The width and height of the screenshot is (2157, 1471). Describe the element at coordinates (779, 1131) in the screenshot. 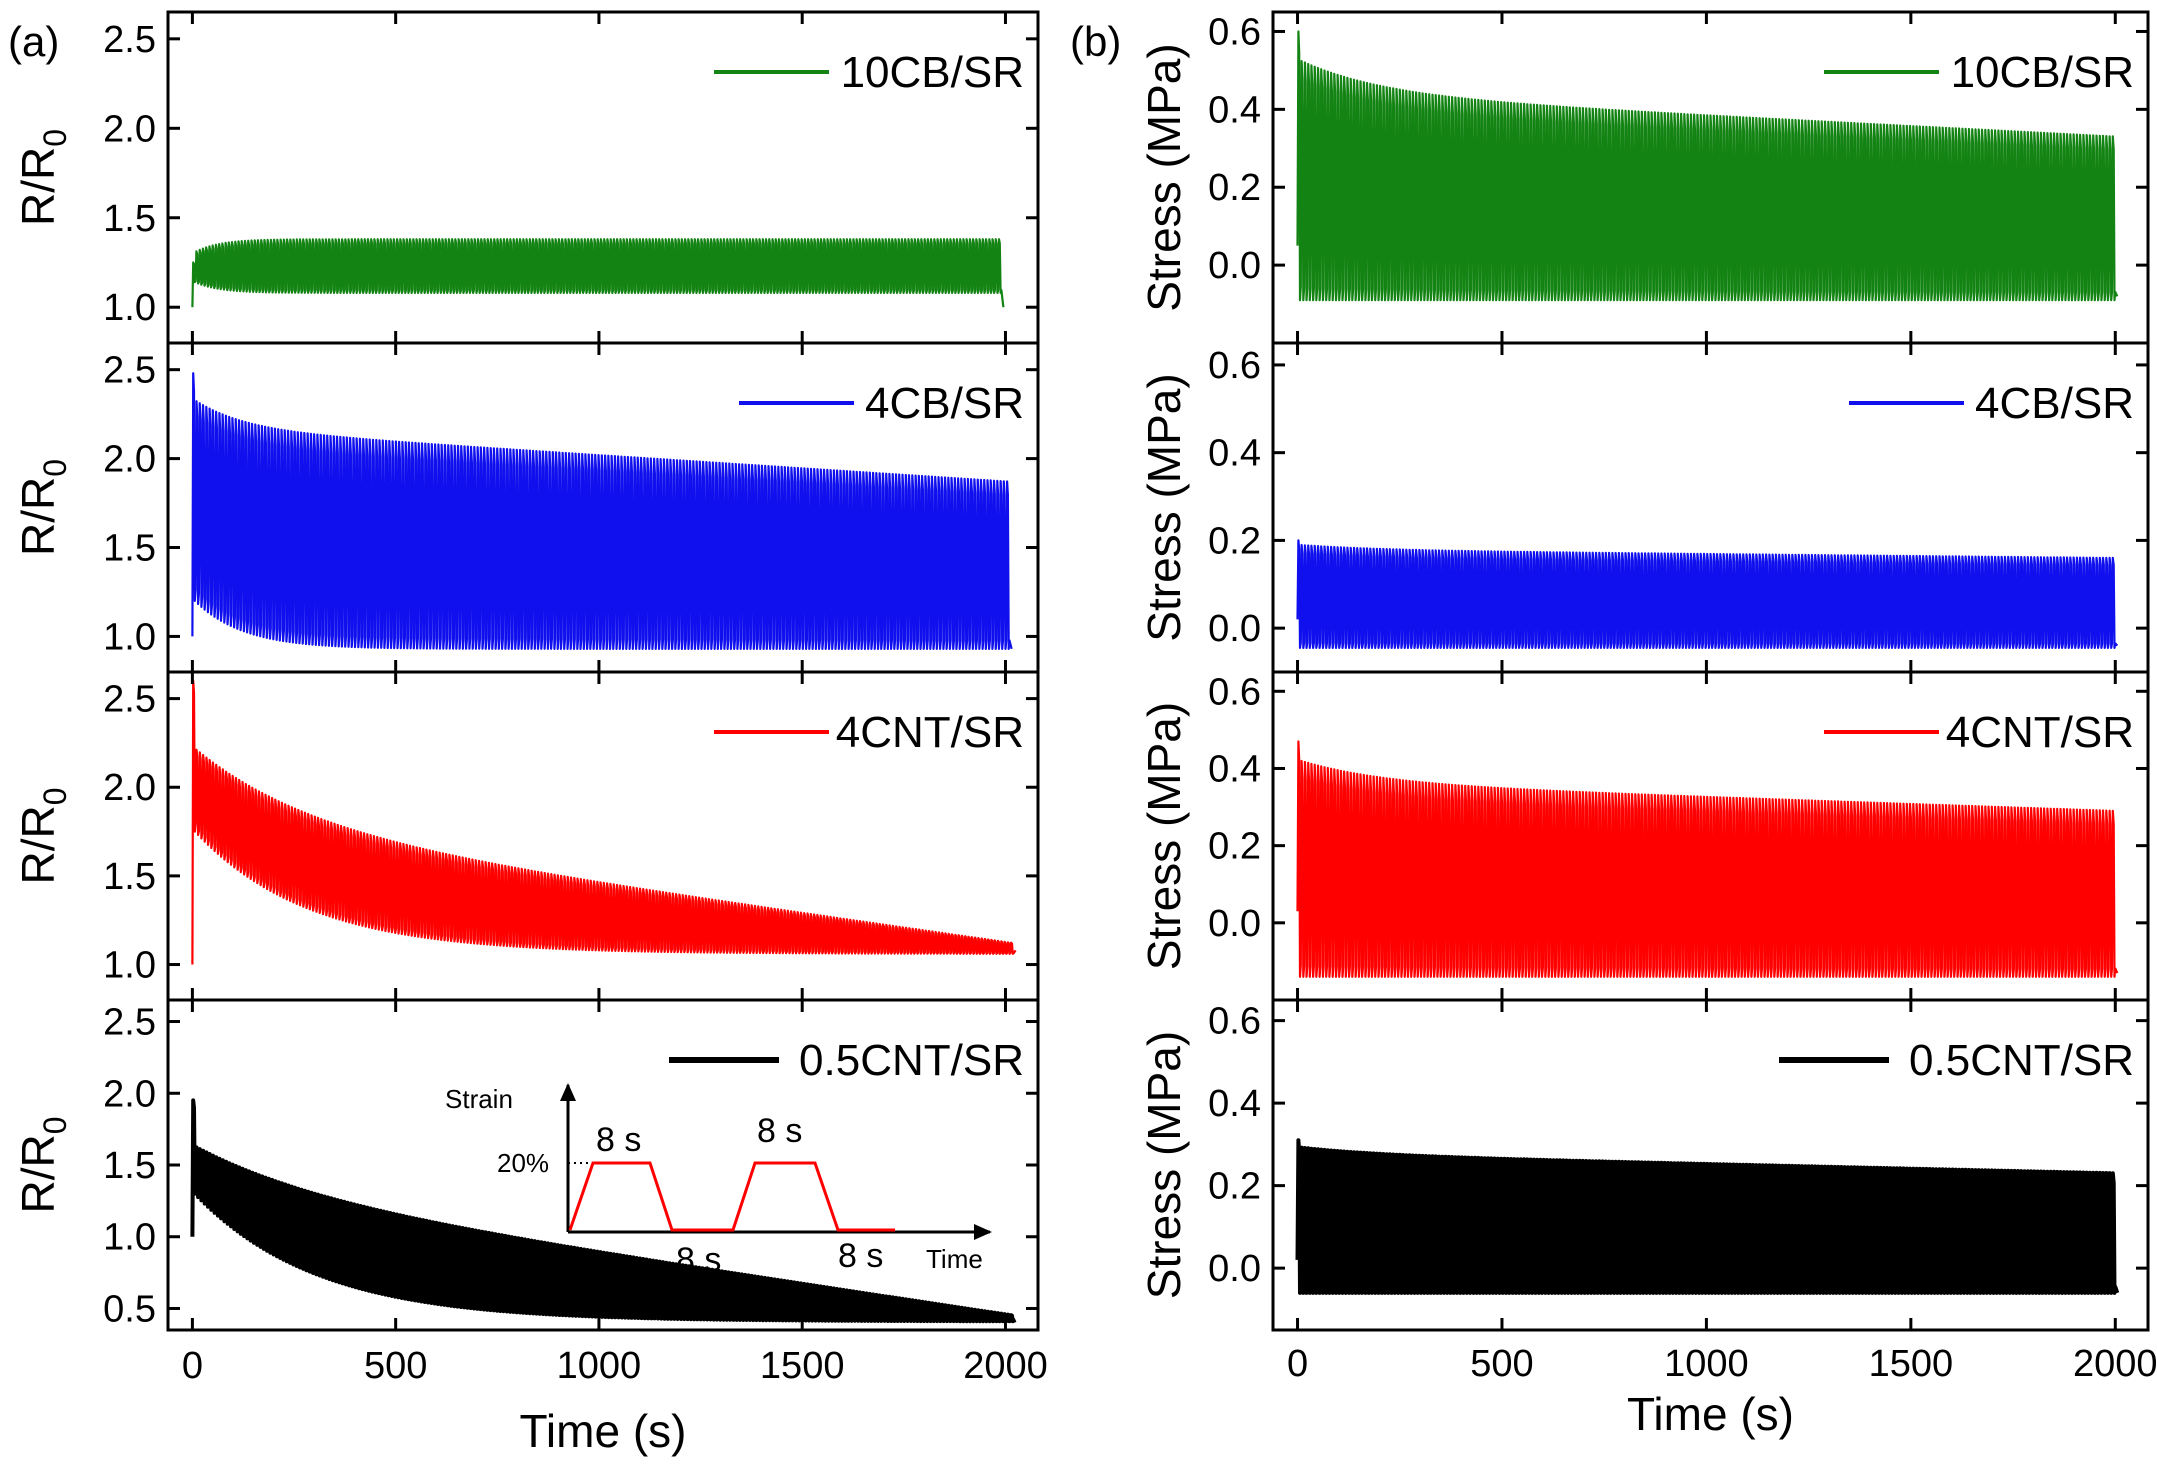

I see `inset-hold-top-2: 8 s` at that location.